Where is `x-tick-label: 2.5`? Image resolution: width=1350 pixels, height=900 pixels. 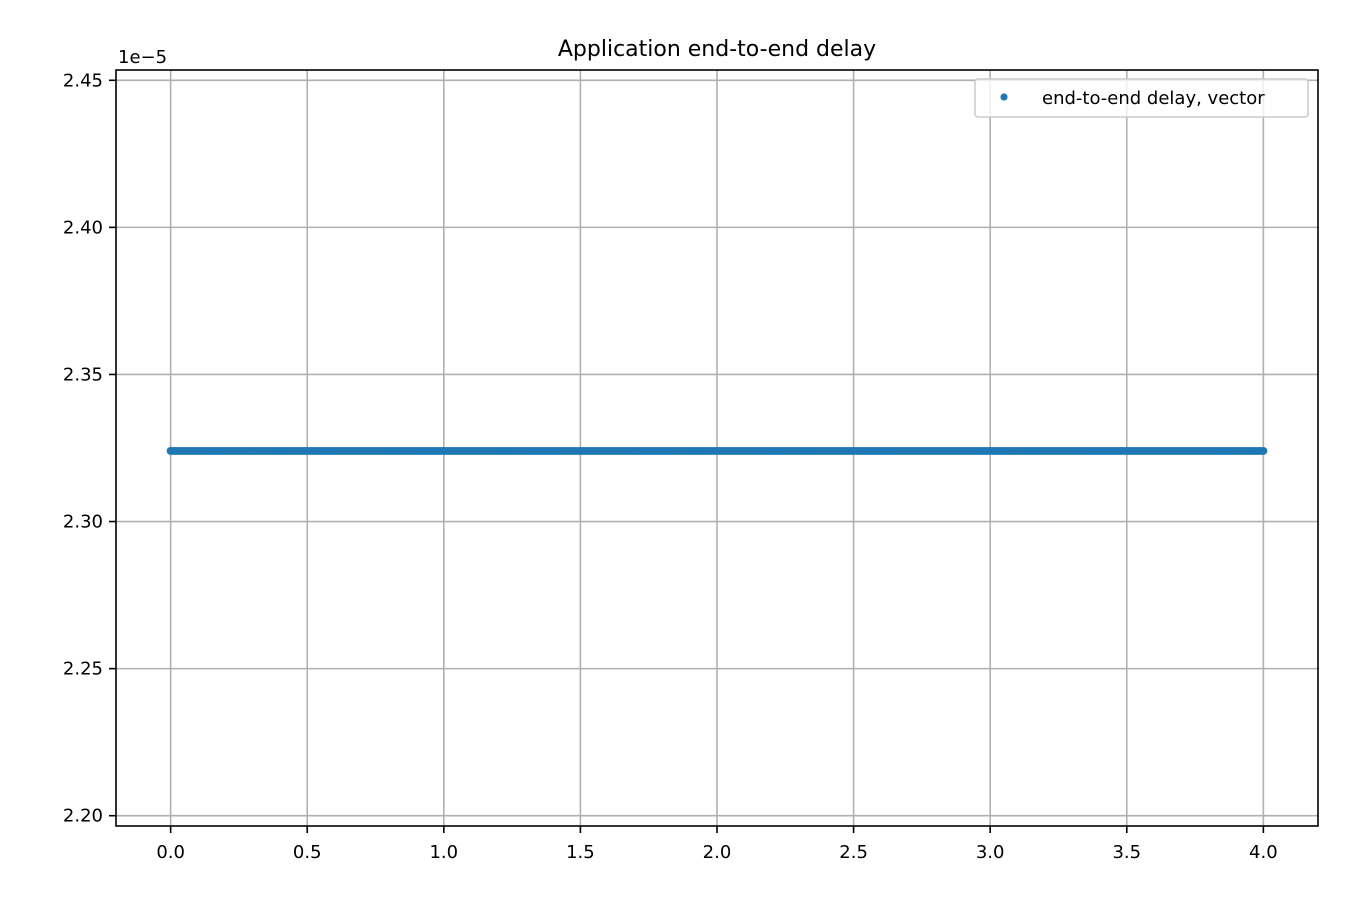
x-tick-label: 2.5 is located at coordinates (853, 852).